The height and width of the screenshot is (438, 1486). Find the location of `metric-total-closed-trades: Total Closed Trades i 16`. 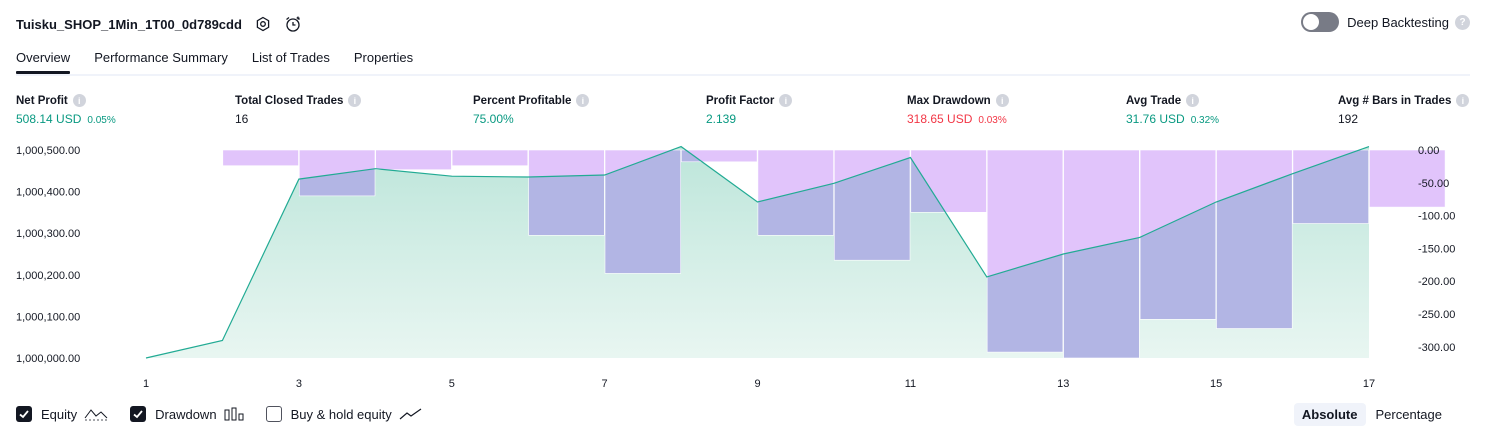

metric-total-closed-trades: Total Closed Trades i 16 is located at coordinates (298, 110).